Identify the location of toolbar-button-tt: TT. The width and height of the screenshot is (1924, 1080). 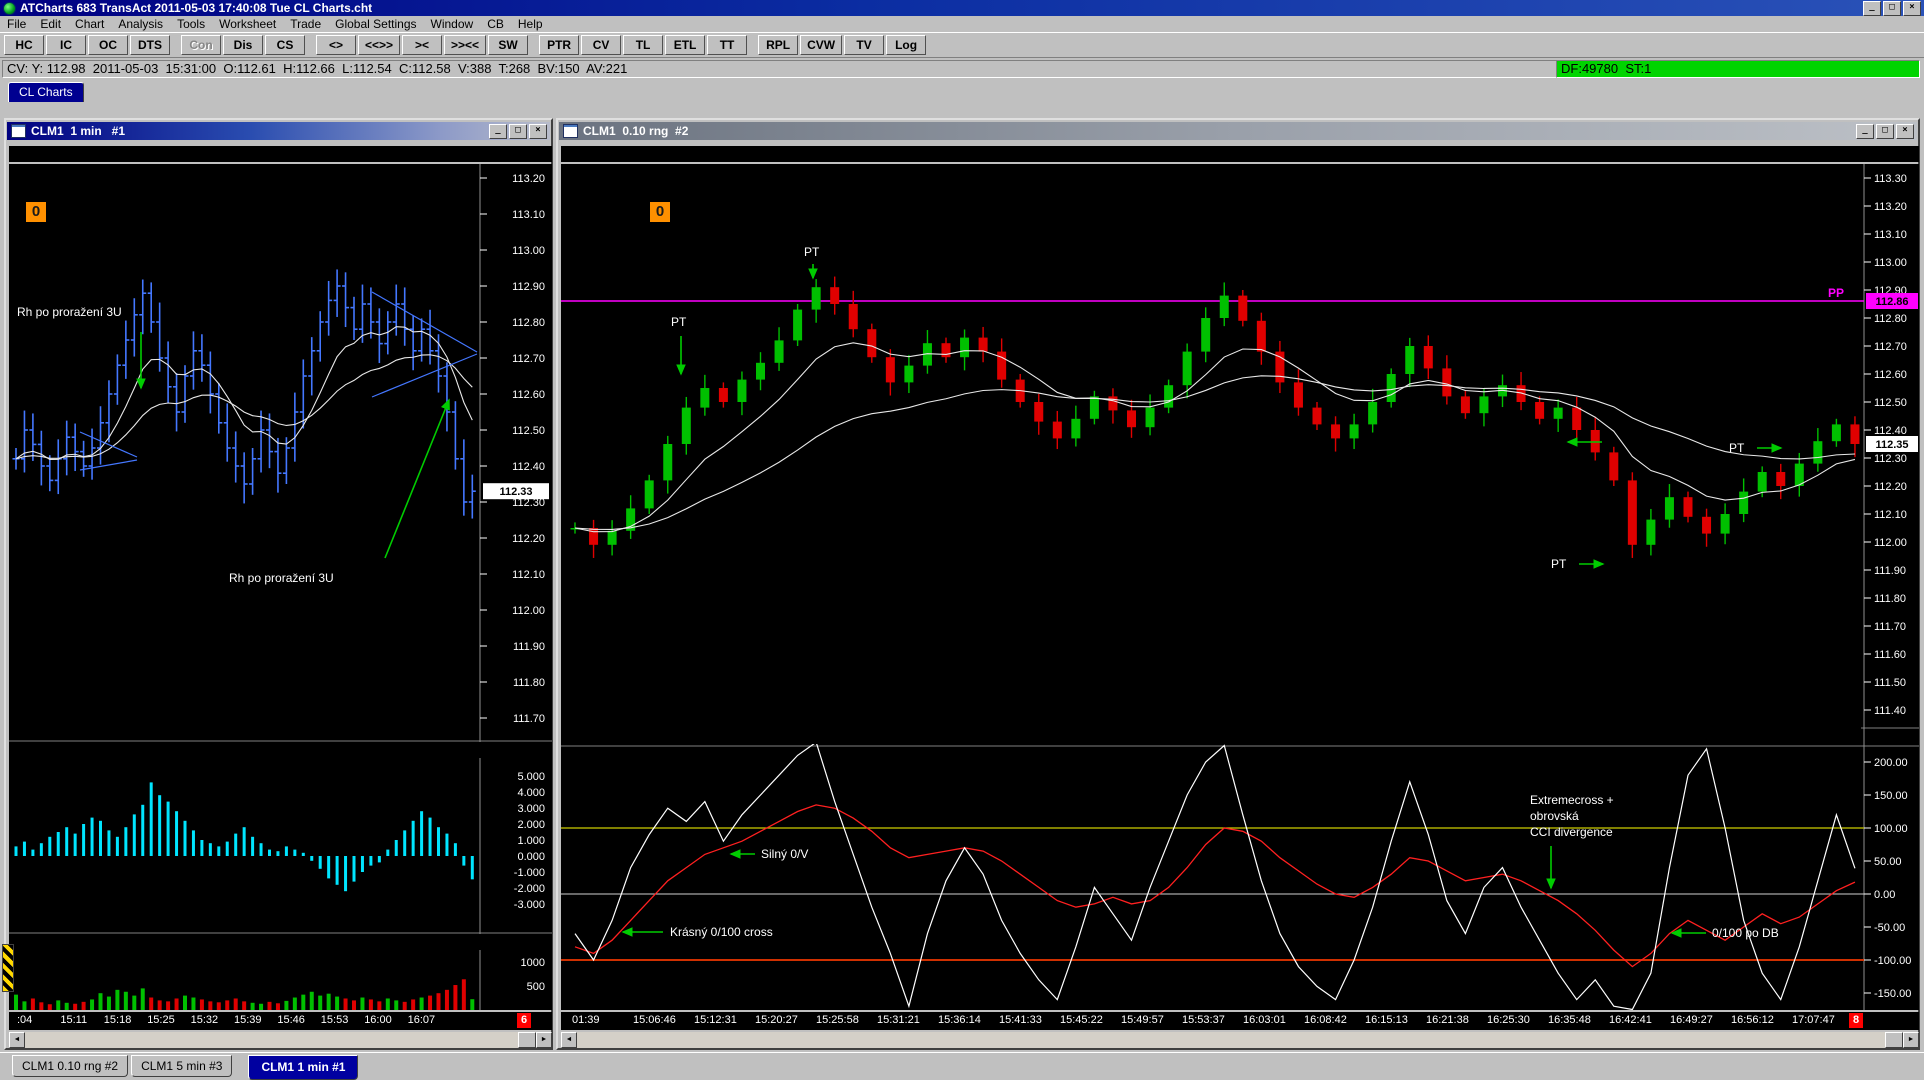
(727, 45).